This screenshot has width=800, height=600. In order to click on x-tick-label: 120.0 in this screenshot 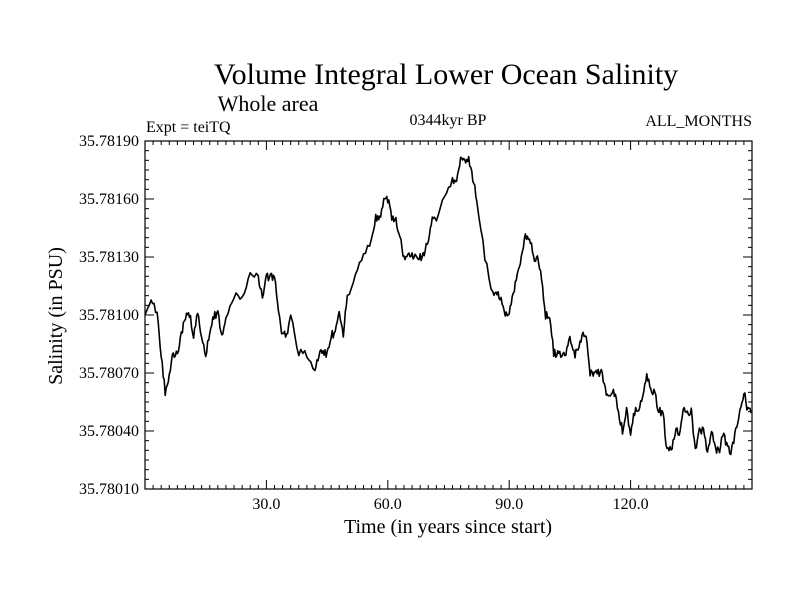, I will do `click(631, 504)`.